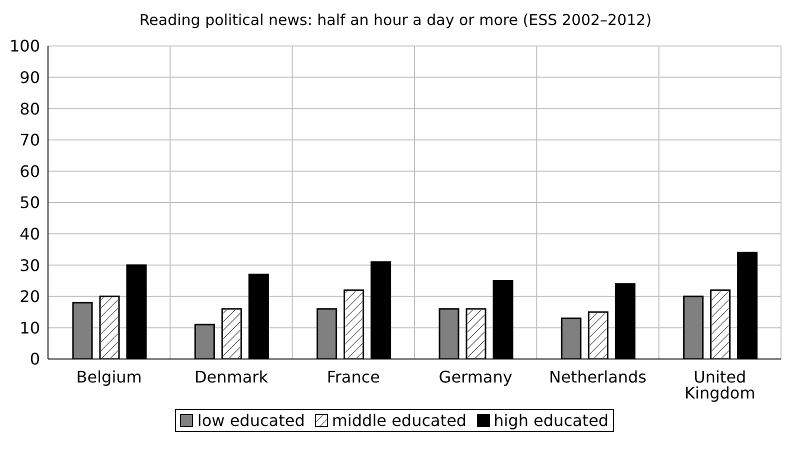 This screenshot has width=791, height=458. I want to click on y-tick-label: 50, so click(30, 202).